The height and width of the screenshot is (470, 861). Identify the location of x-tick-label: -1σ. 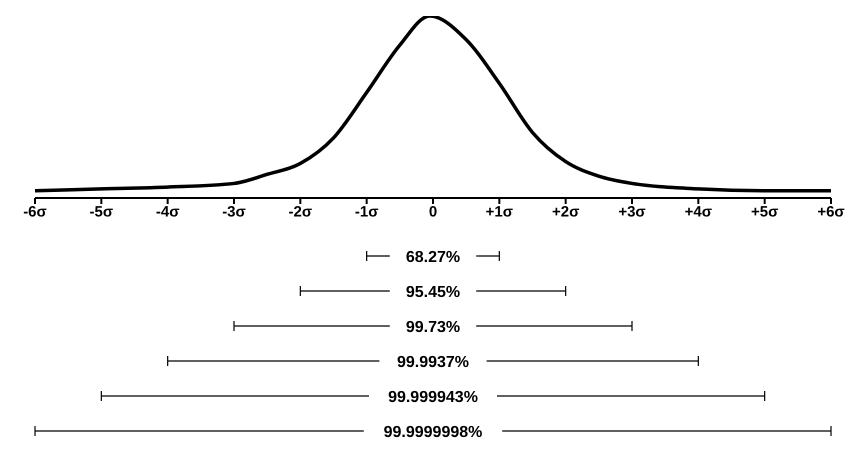
(366, 212).